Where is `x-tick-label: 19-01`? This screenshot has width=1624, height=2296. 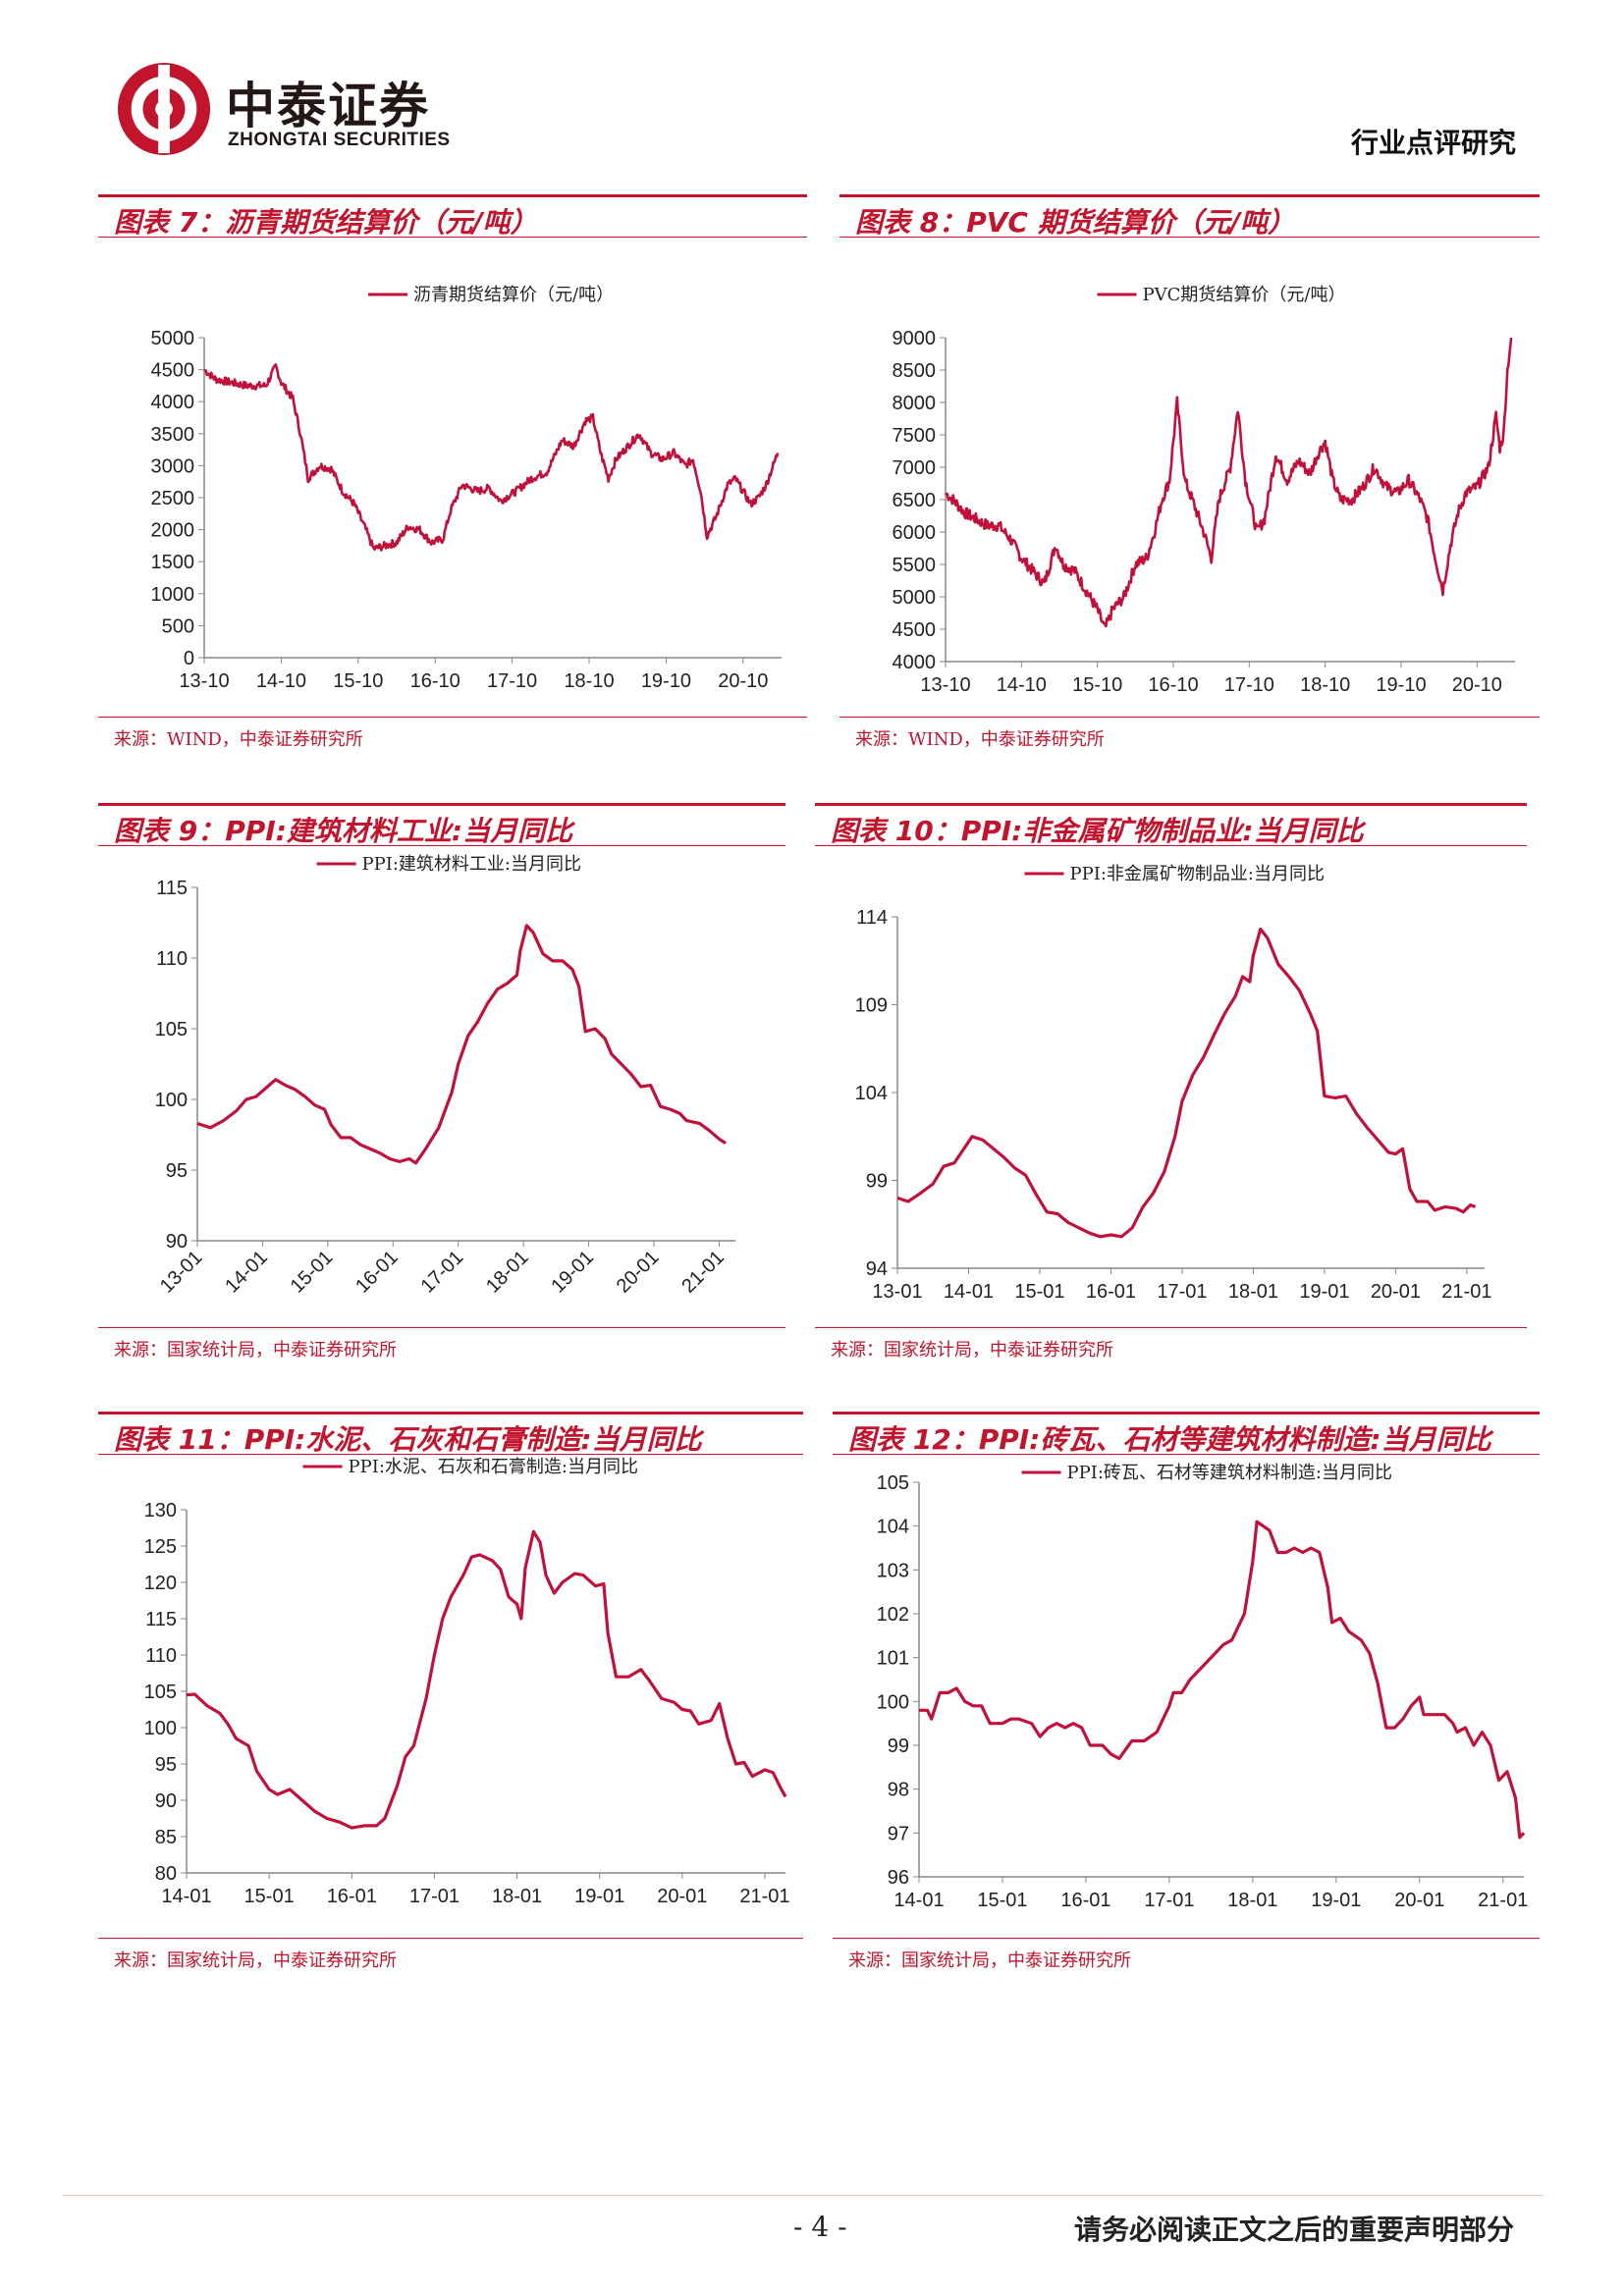
x-tick-label: 19-01 is located at coordinates (1336, 1900).